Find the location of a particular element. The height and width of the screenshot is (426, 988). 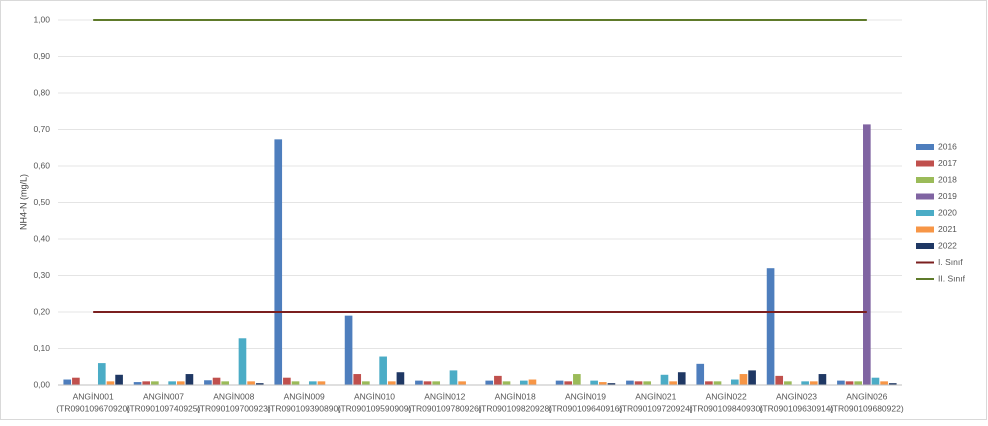

y-tick-label: 1,00 is located at coordinates (41, 19).